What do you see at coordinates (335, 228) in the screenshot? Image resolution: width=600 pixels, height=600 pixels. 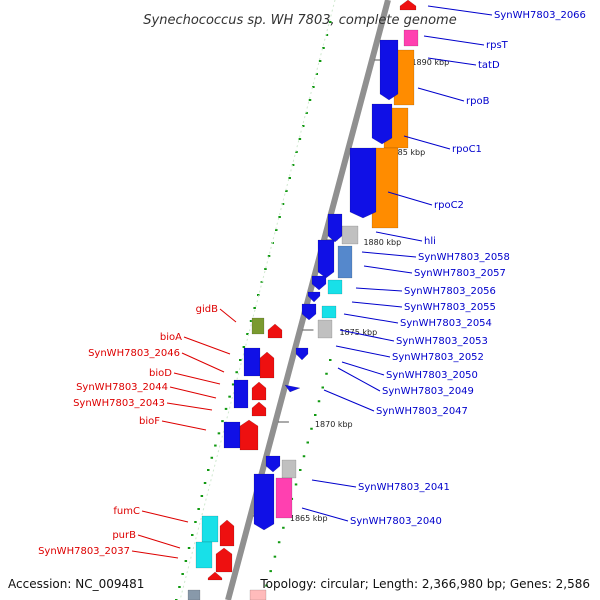 I see `gene-hli` at bounding box center [335, 228].